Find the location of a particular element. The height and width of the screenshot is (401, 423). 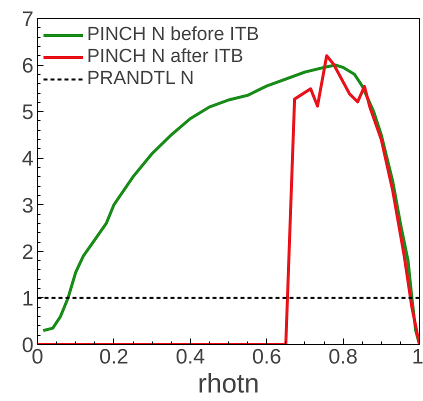

x-tick-label: 0.4 is located at coordinates (191, 357).